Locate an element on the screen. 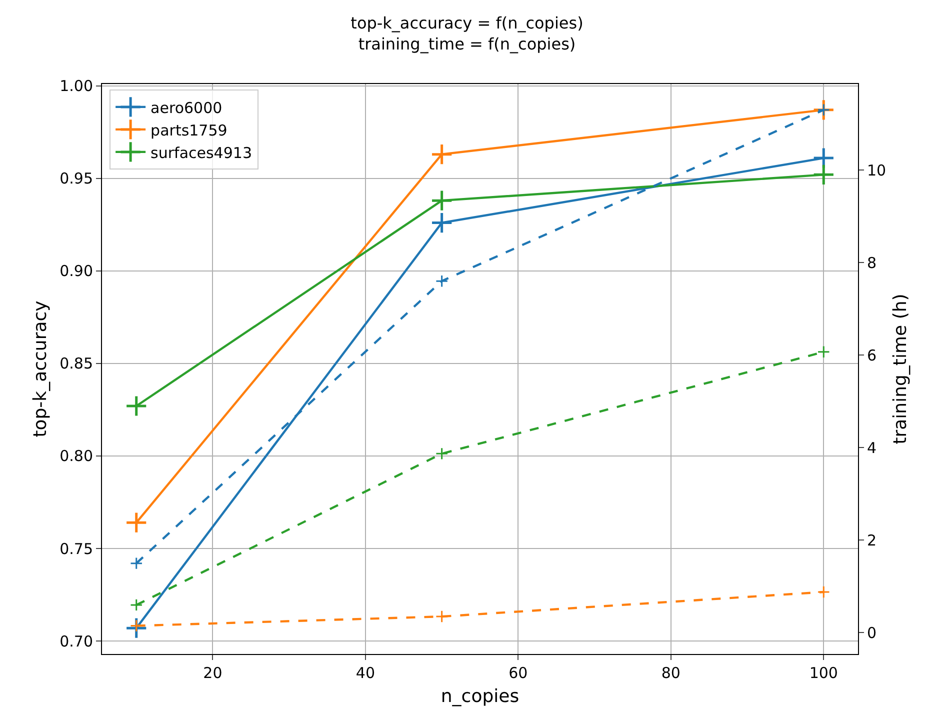  x-tick-label: 100 is located at coordinates (823, 673).